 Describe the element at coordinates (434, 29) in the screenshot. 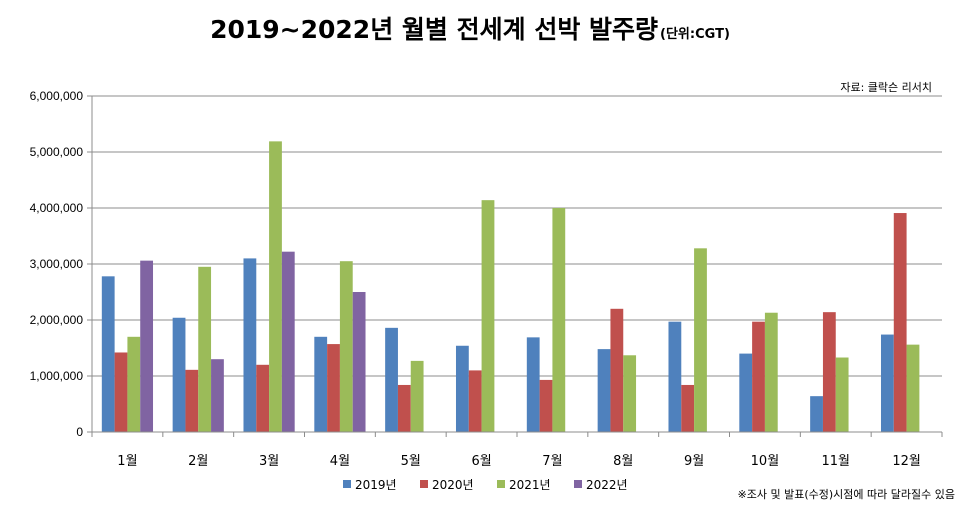

I see `chart-title-main: 2019~2022년 월별 전세계 선박 발주량` at that location.